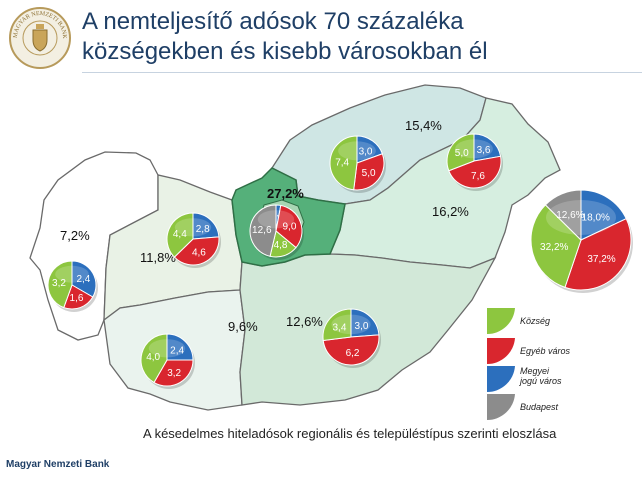  Describe the element at coordinates (281, 245) in the screenshot. I see `pie-label-kozep-magyarorszag-kozseg: 4,8` at that location.